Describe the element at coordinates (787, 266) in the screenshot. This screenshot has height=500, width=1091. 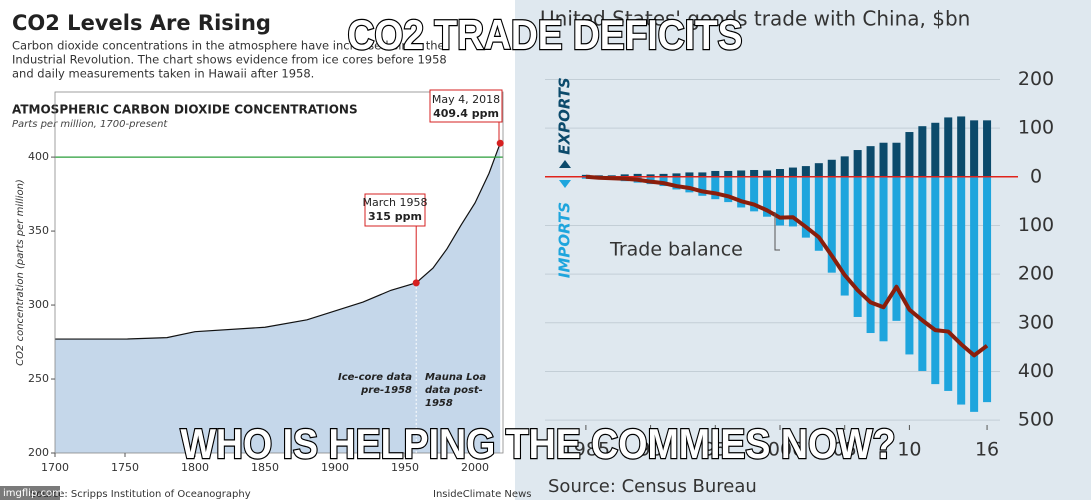
I see `trade-balance-line` at that location.